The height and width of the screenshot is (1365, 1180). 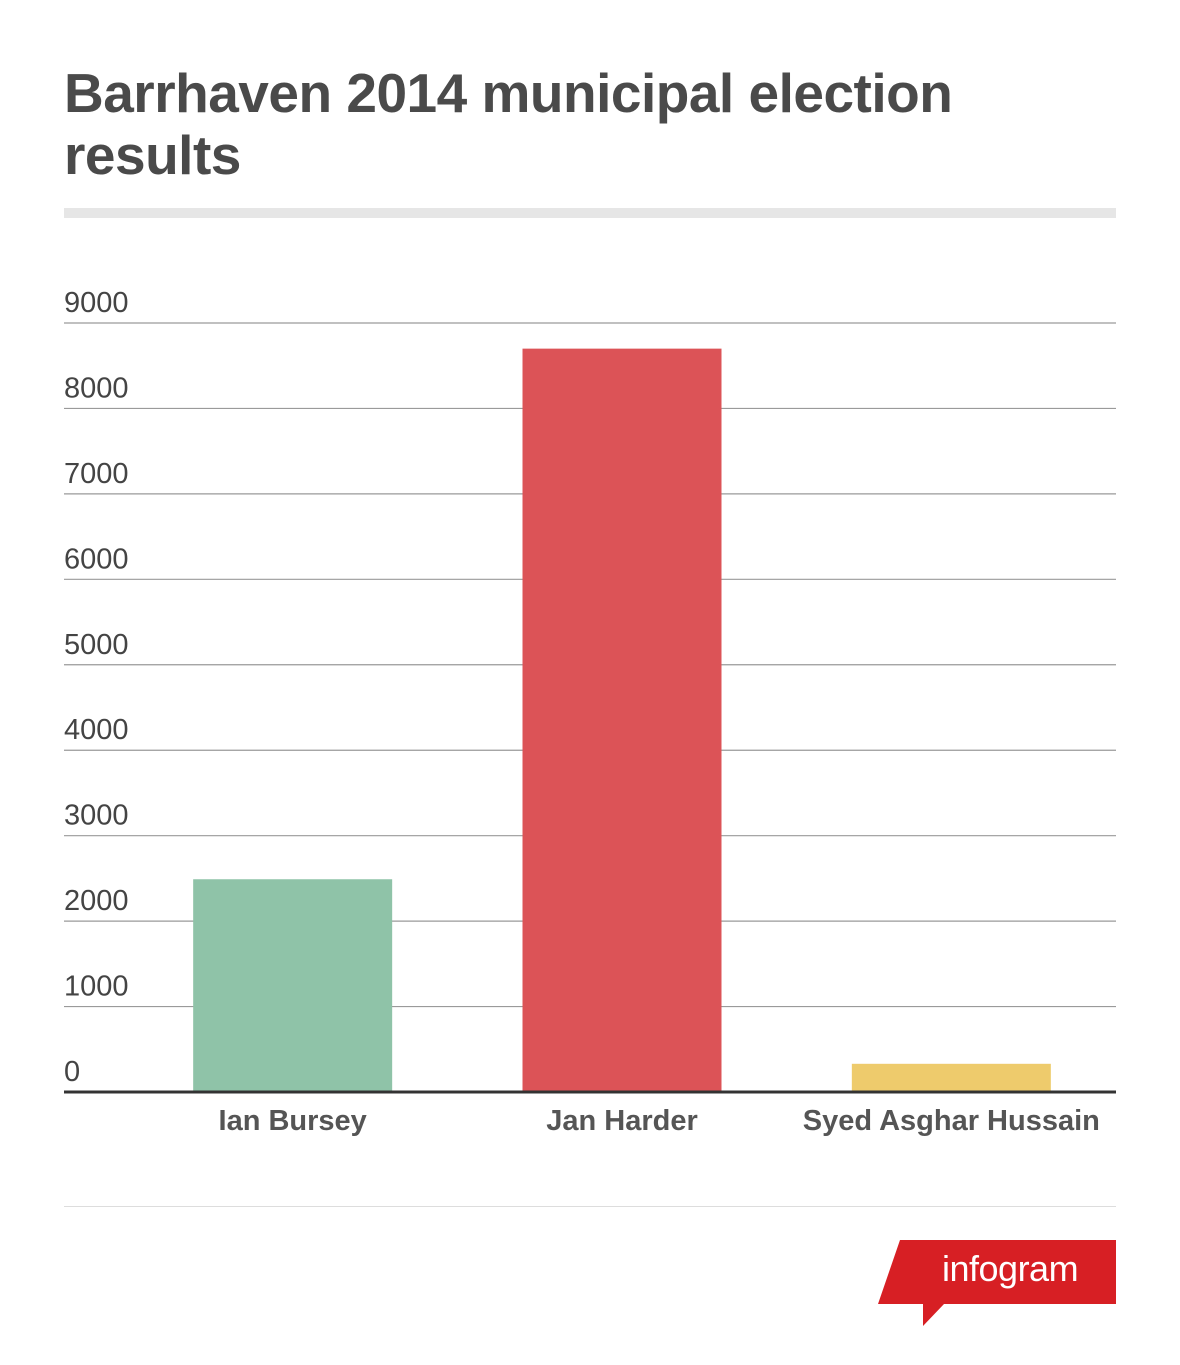 I want to click on title-divider, so click(x=590, y=213).